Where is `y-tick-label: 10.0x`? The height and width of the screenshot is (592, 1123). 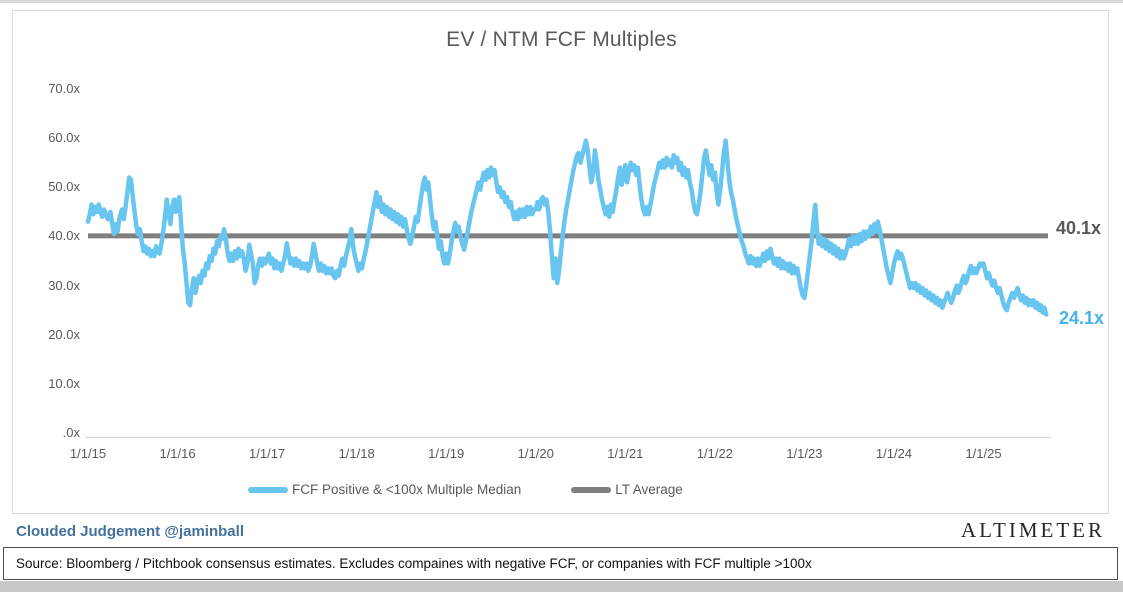 y-tick-label: 10.0x is located at coordinates (64, 383).